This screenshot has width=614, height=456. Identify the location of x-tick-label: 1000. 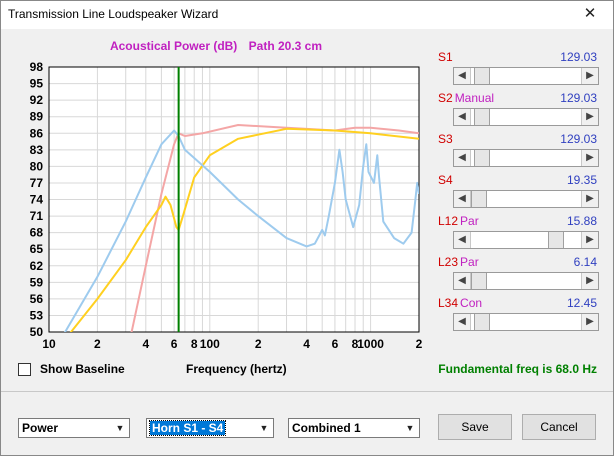
(370, 344).